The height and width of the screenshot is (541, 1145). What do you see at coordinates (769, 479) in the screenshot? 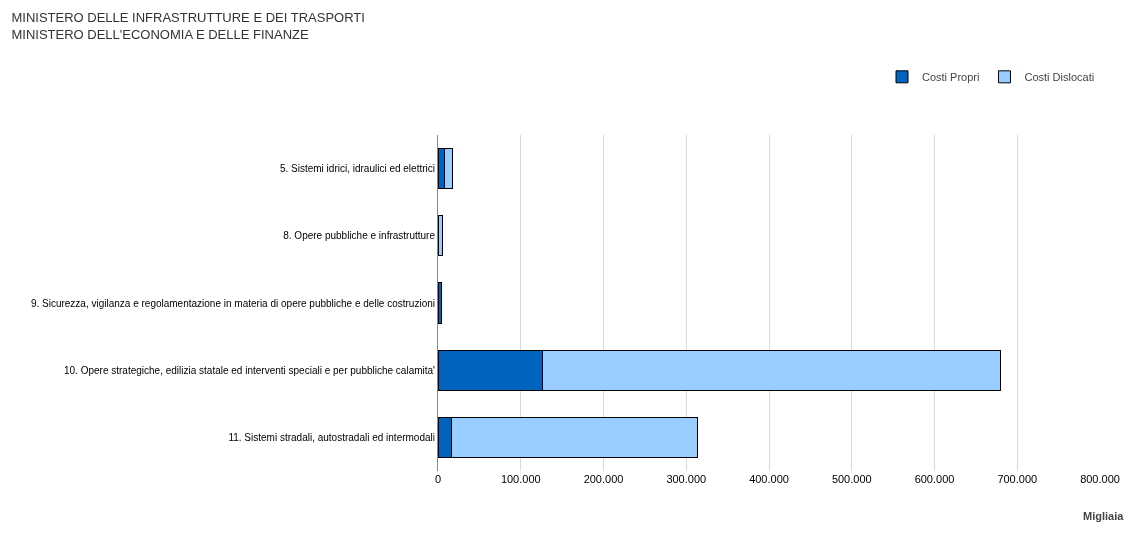
I see `x-tick-label: 400.000` at bounding box center [769, 479].